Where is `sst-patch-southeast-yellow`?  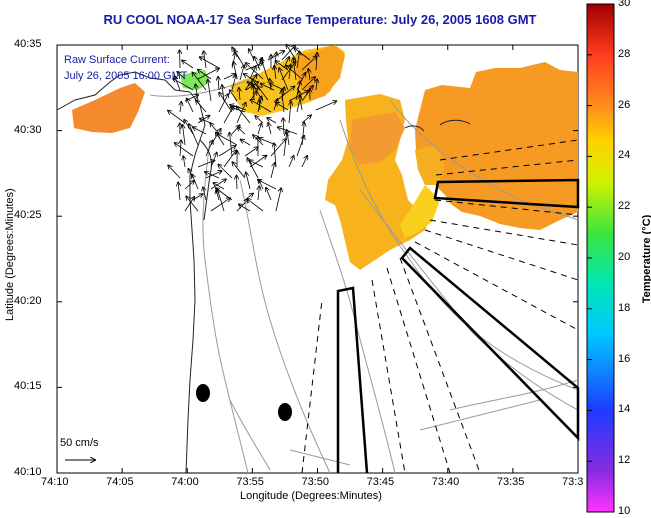 sst-patch-southeast-yellow is located at coordinates (420, 211).